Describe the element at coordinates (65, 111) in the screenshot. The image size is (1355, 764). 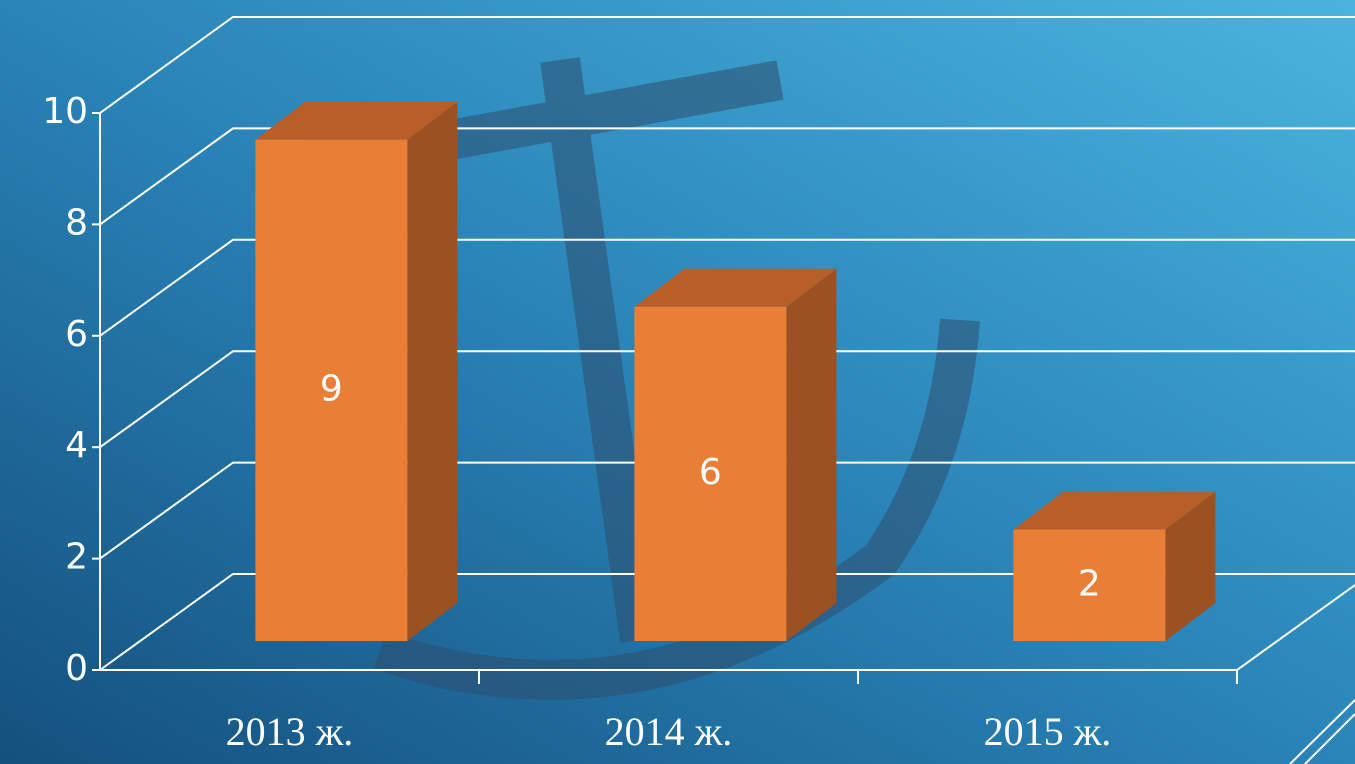
I see `y-tick-label: 10` at that location.